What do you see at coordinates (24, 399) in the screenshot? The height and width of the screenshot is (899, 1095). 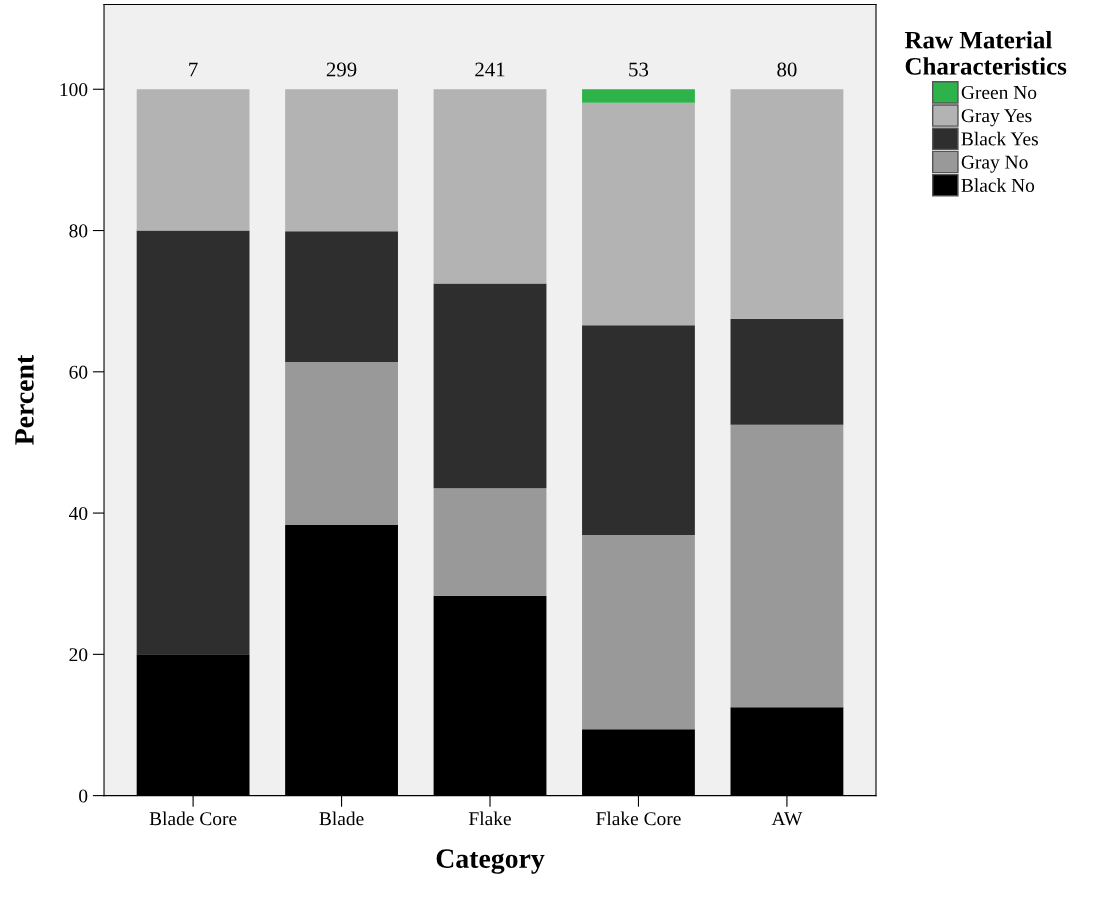 I see `y-axis-title: Percent` at bounding box center [24, 399].